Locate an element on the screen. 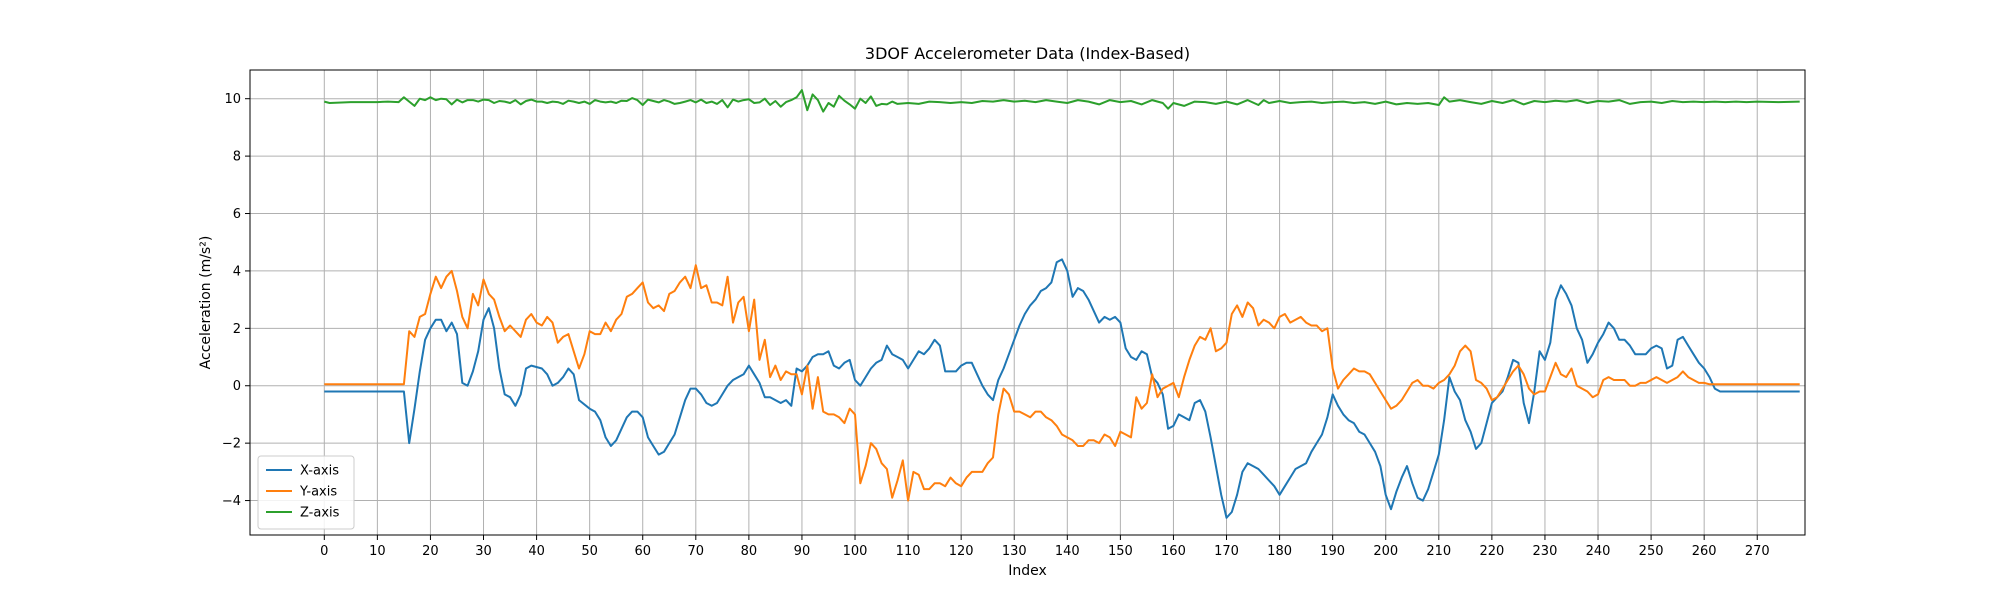 This screenshot has height=600, width=2000. chart-title: 3DOF Accelerometer Data (Index-Based) is located at coordinates (1027, 53).